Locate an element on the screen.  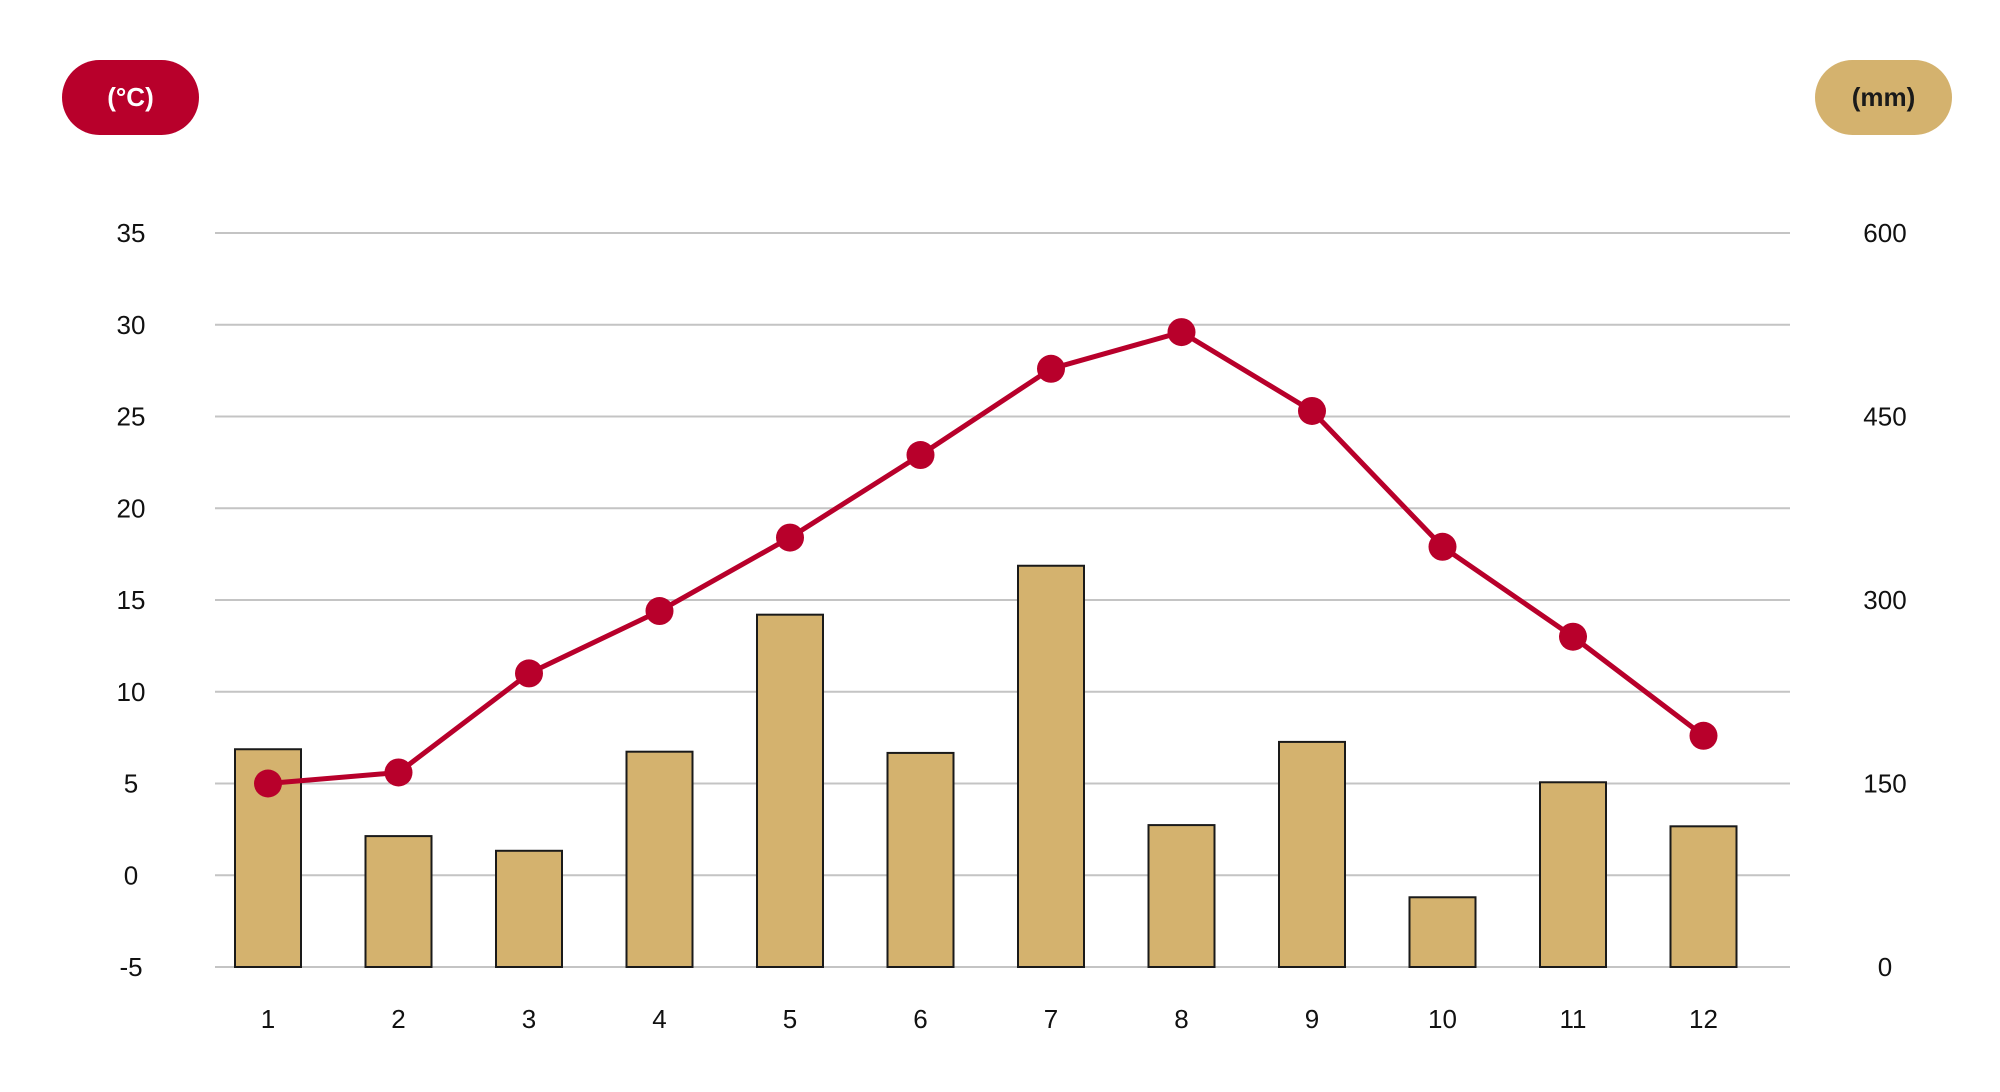
x-tick-label: 4 is located at coordinates (659, 1019).